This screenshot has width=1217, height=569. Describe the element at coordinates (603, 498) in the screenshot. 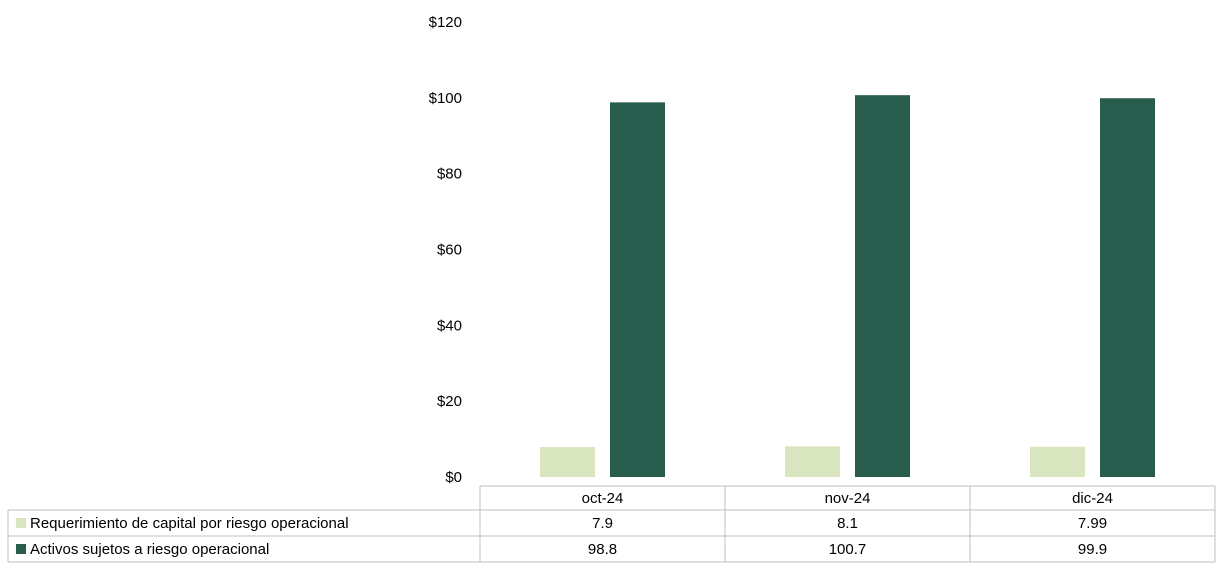

I see `x-tick-label: oct-24` at that location.